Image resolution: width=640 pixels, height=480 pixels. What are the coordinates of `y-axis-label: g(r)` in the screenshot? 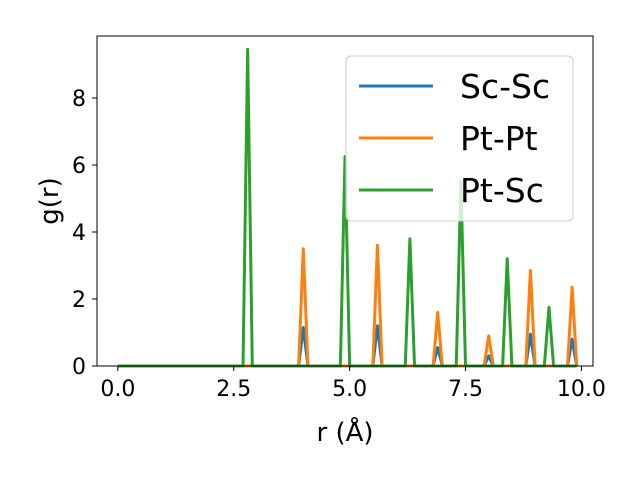 It's located at (50, 200).